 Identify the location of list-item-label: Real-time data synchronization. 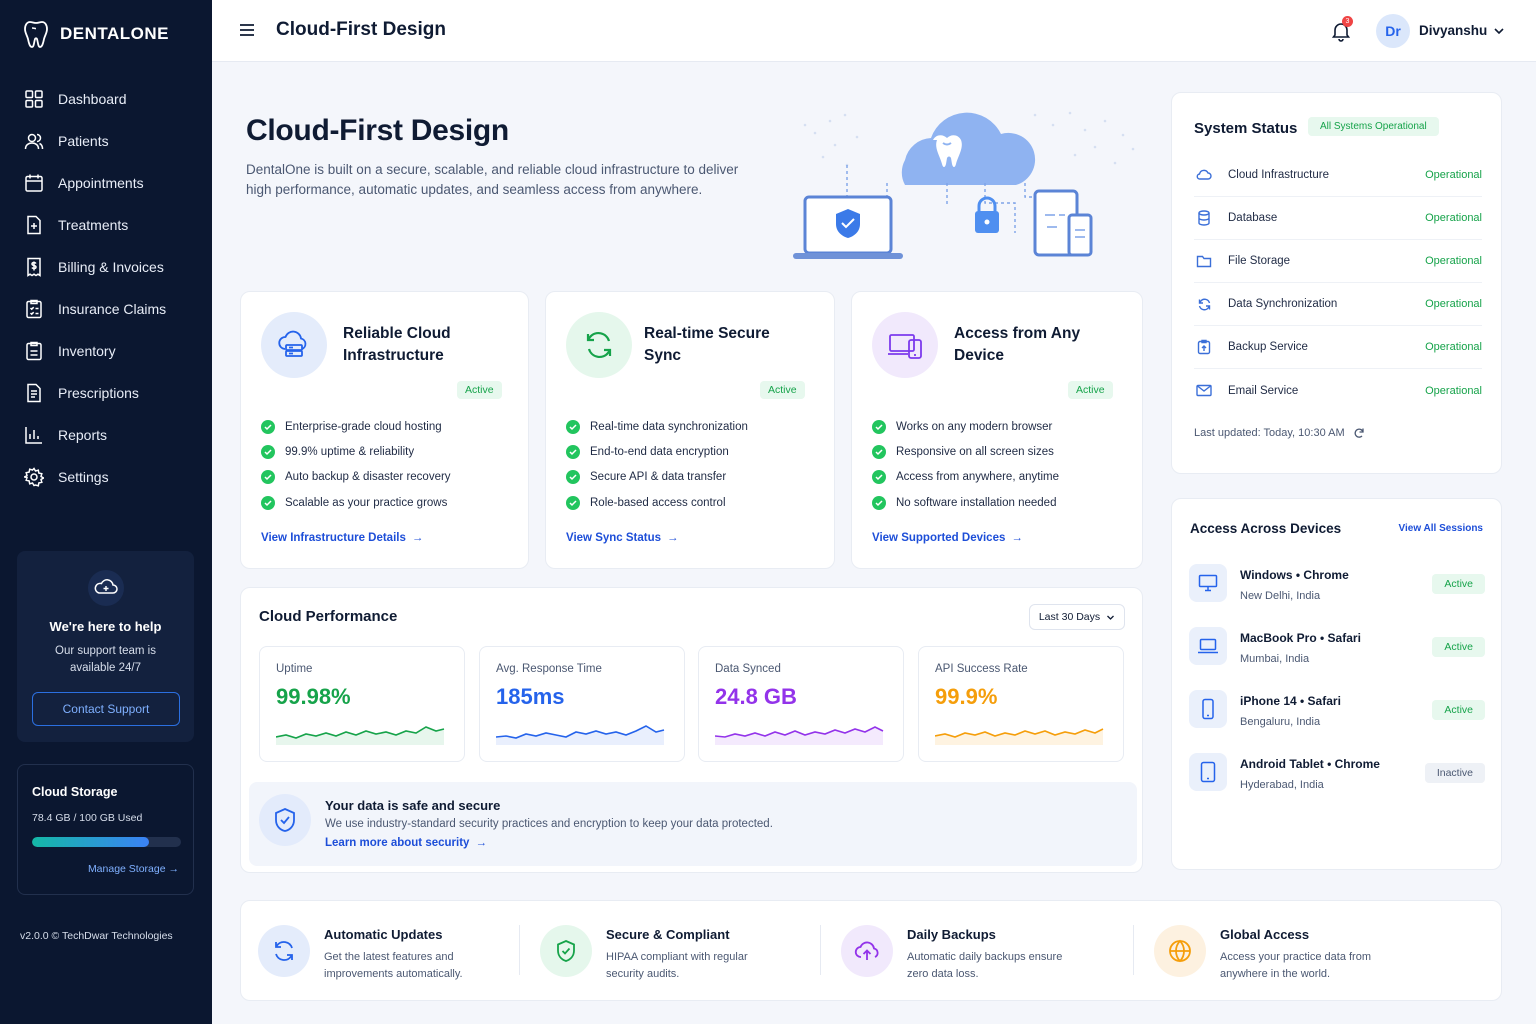
(669, 426).